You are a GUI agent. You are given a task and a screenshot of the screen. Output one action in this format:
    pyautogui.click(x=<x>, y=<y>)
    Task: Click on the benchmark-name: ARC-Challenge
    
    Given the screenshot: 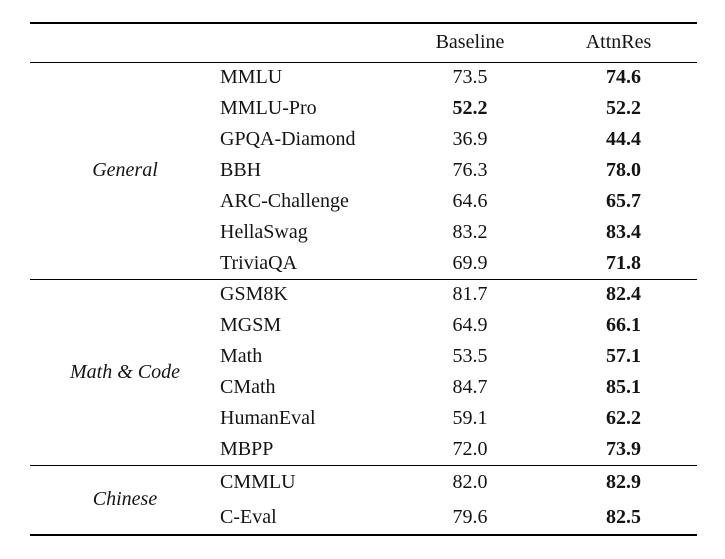 What is the action you would take?
    pyautogui.click(x=284, y=201)
    